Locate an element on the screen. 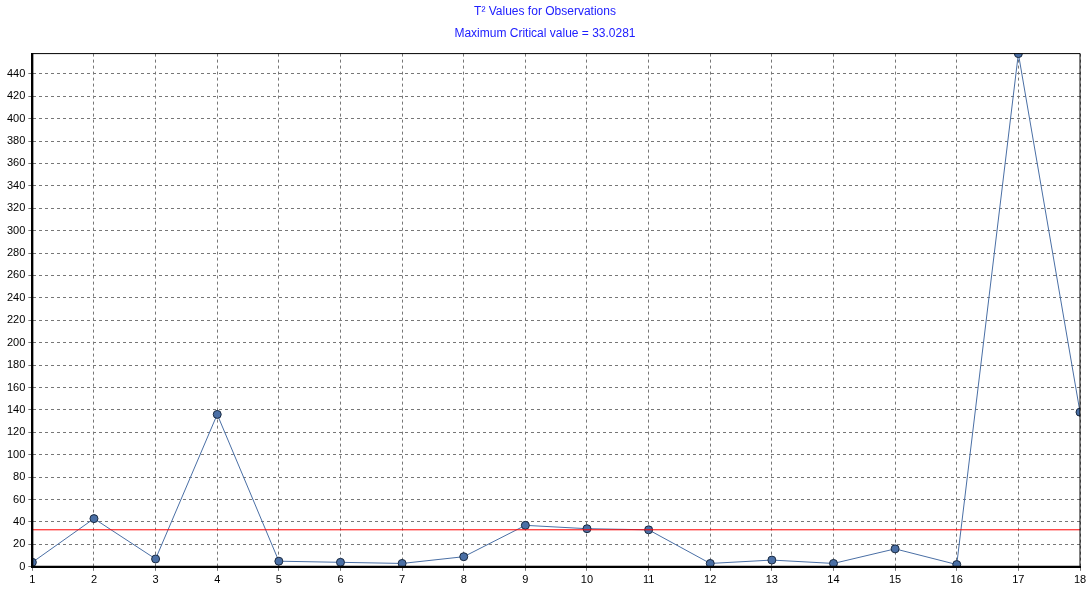 The height and width of the screenshot is (594, 1090). y-tick-label: 160 is located at coordinates (16, 386).